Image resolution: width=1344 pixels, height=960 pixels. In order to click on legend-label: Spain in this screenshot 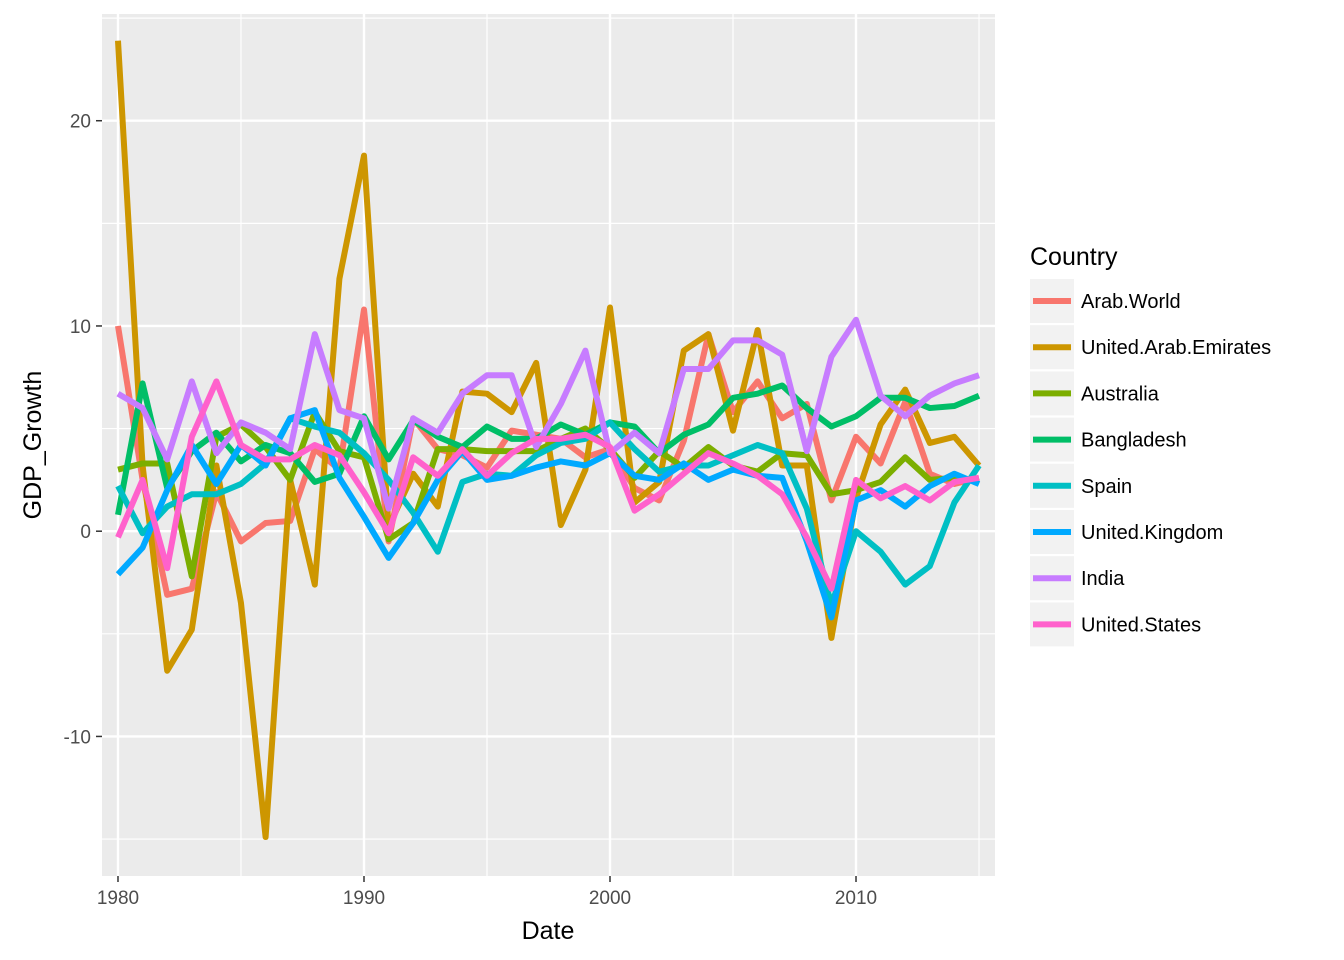, I will do `click(1106, 487)`.